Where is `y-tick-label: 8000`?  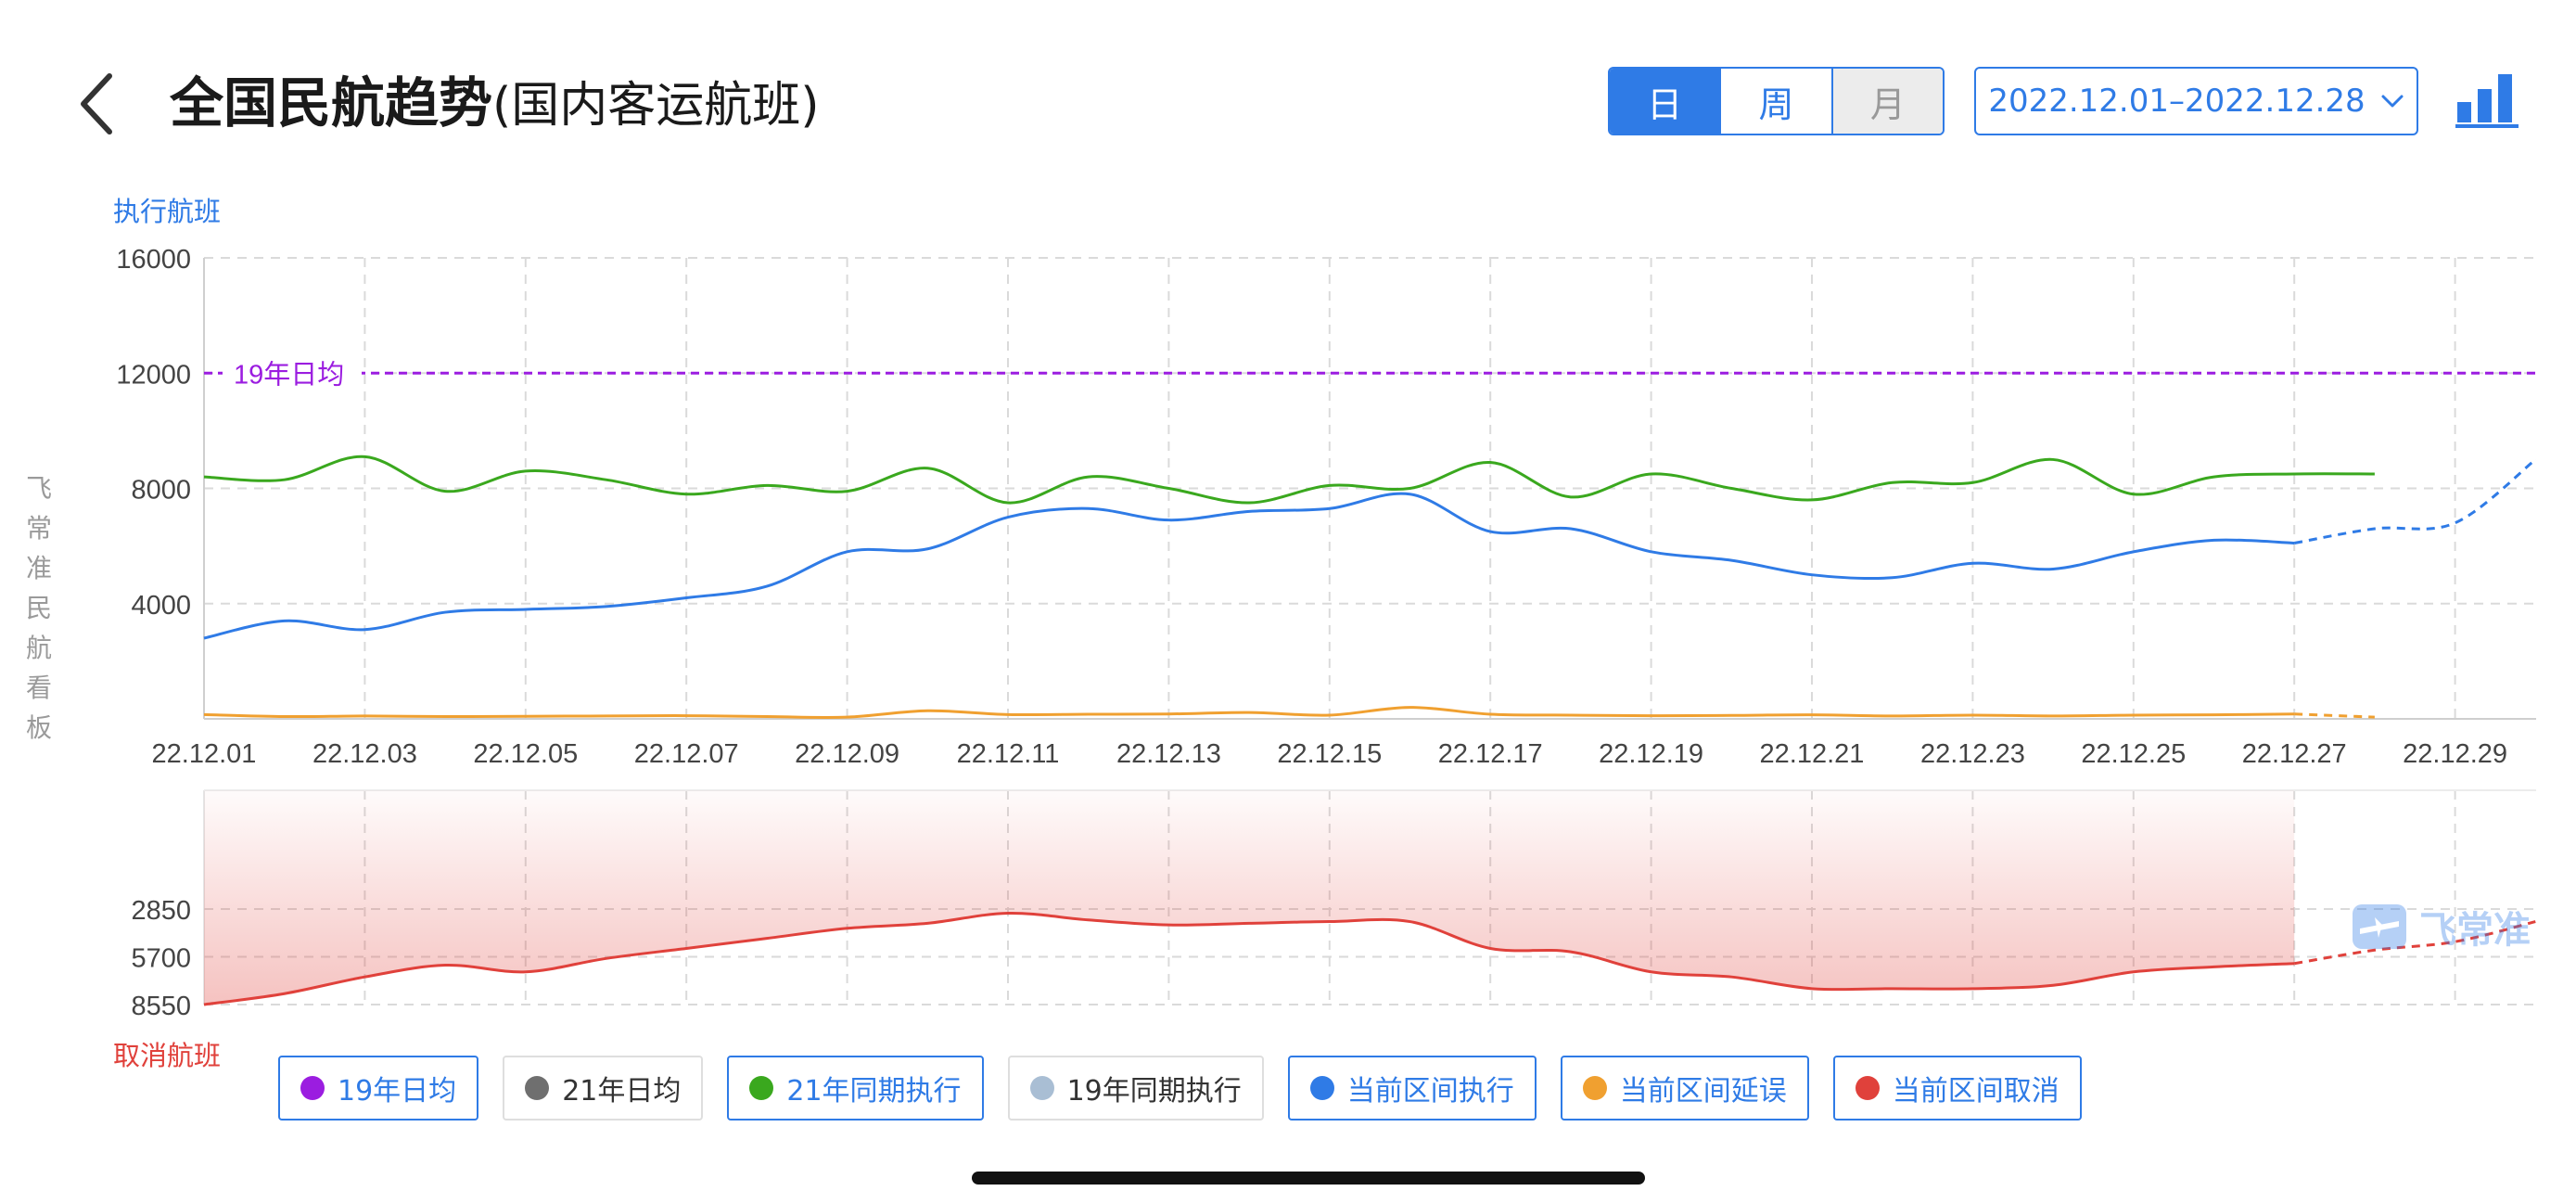
y-tick-label: 8000 is located at coordinates (161, 491).